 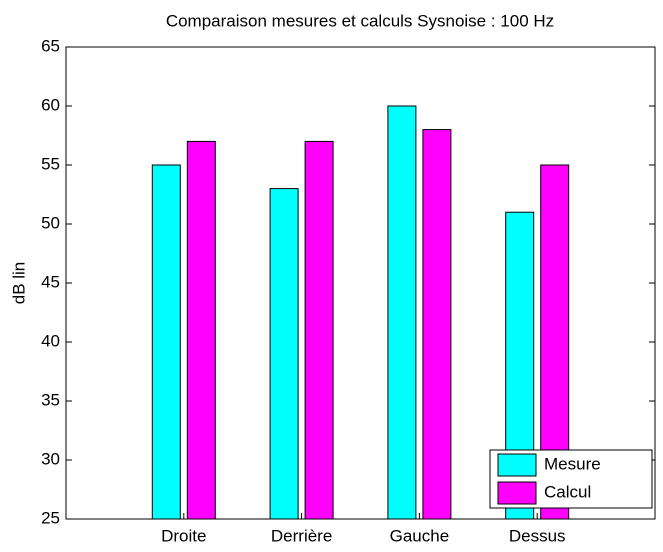 What do you see at coordinates (50, 222) in the screenshot?
I see `y-tick-label: 50` at bounding box center [50, 222].